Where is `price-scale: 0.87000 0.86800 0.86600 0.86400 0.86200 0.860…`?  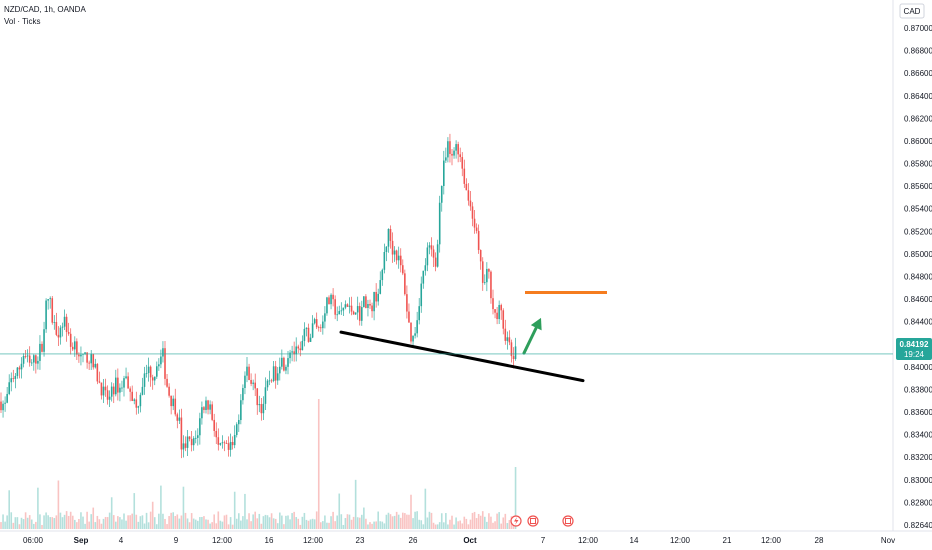 price-scale: 0.87000 0.86800 0.86600 0.86400 0.86200 0.860… is located at coordinates (918, 277).